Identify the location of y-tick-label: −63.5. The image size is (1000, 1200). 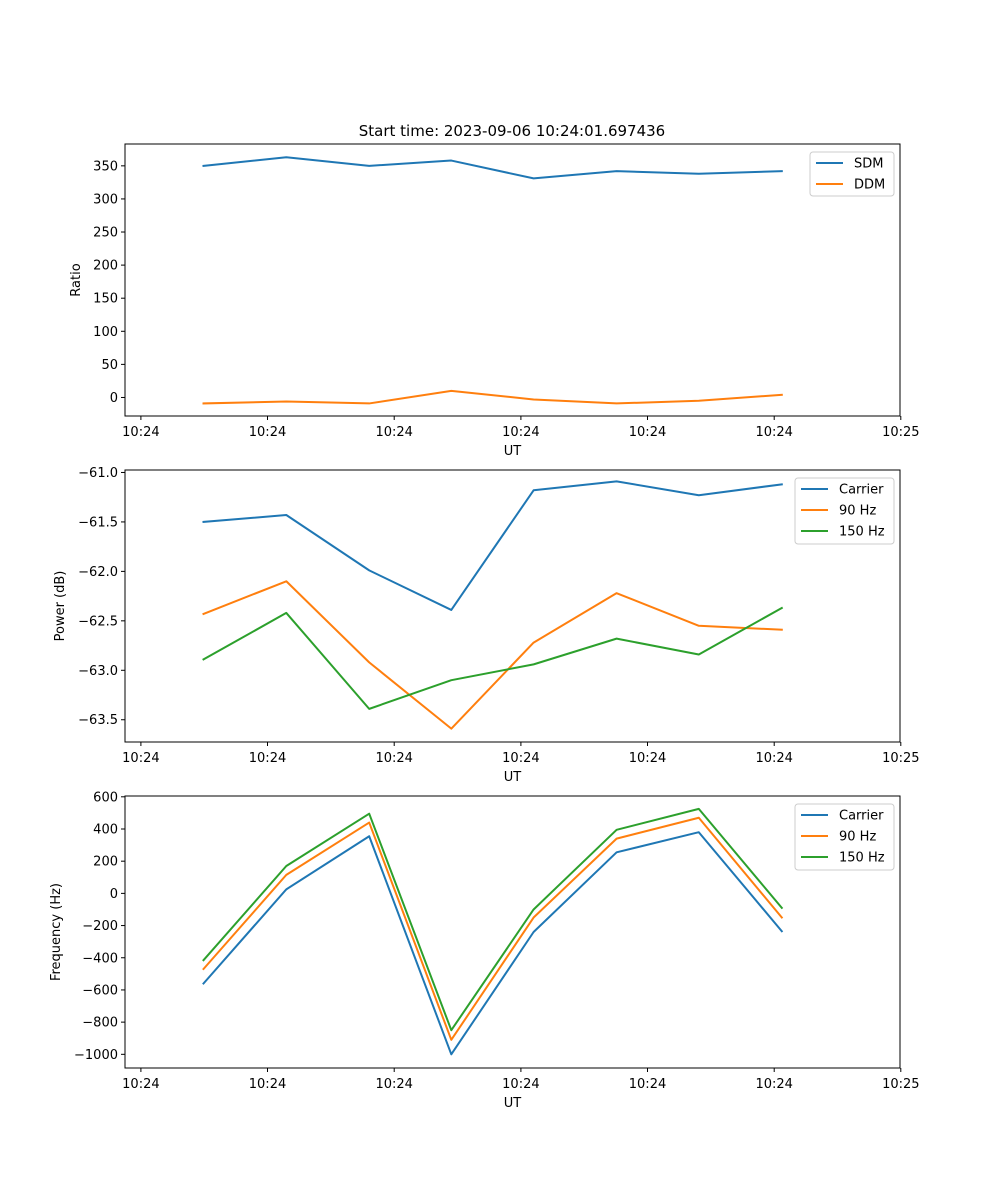
(98, 720).